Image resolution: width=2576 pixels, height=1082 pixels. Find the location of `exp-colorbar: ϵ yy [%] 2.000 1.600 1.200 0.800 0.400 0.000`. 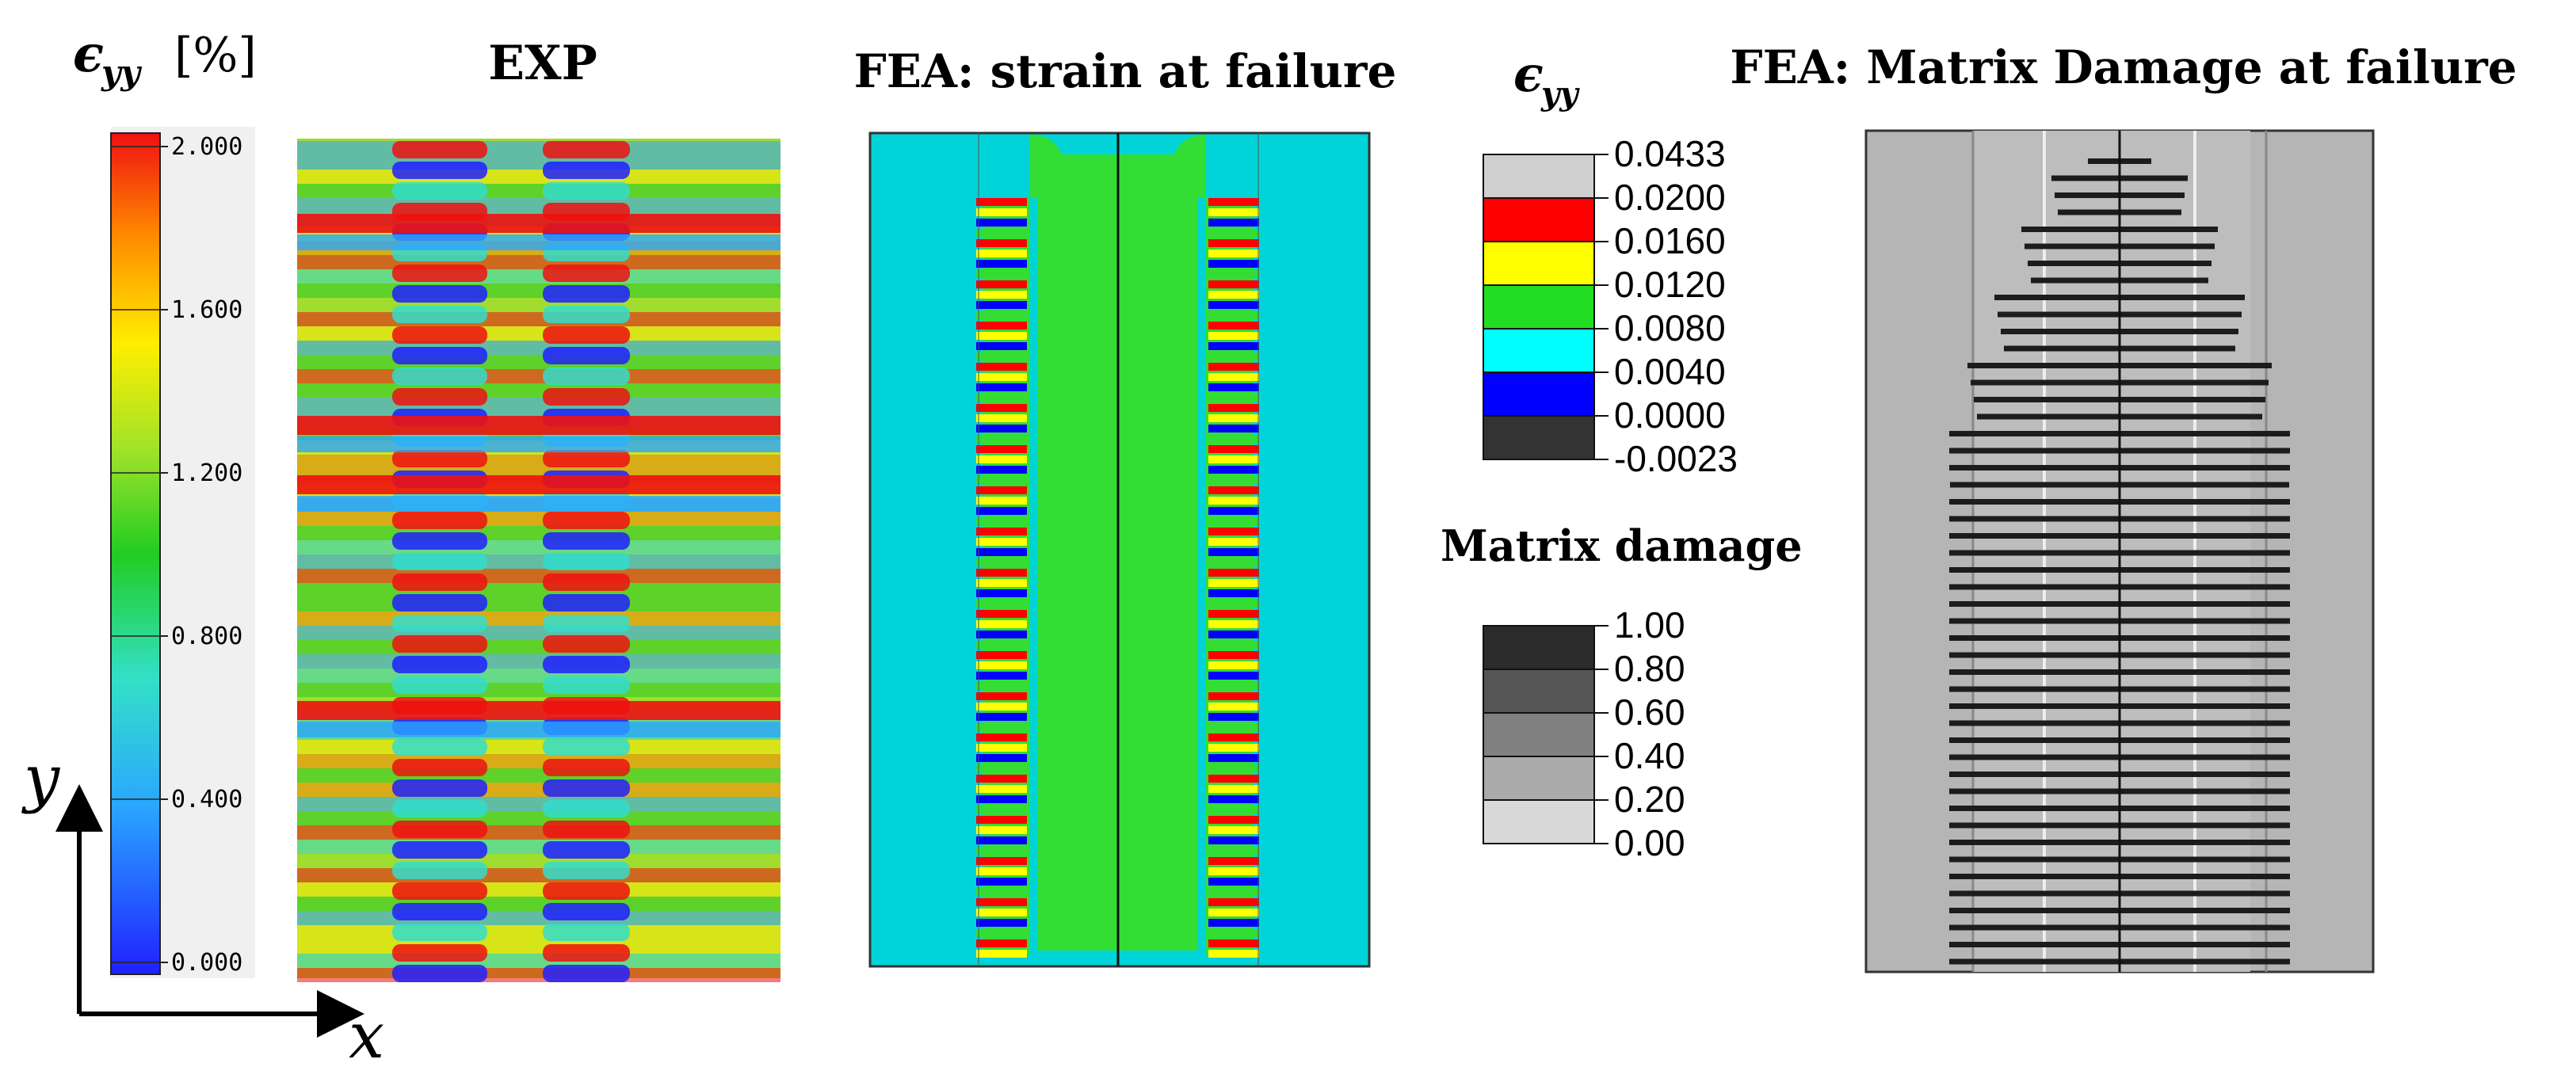

exp-colorbar: ϵ yy [%] 2.000 1.600 1.200 0.800 0.400 0.000 is located at coordinates (165, 502).